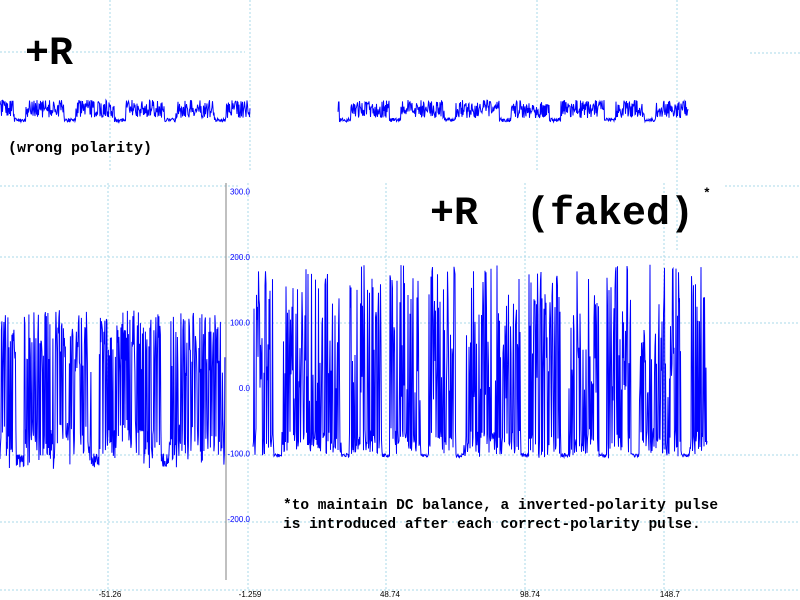  What do you see at coordinates (238, 356) in the screenshot?
I see `y-tick-labels: 300.0 200.0 100.0 0.0 -100.0 -200.0` at bounding box center [238, 356].